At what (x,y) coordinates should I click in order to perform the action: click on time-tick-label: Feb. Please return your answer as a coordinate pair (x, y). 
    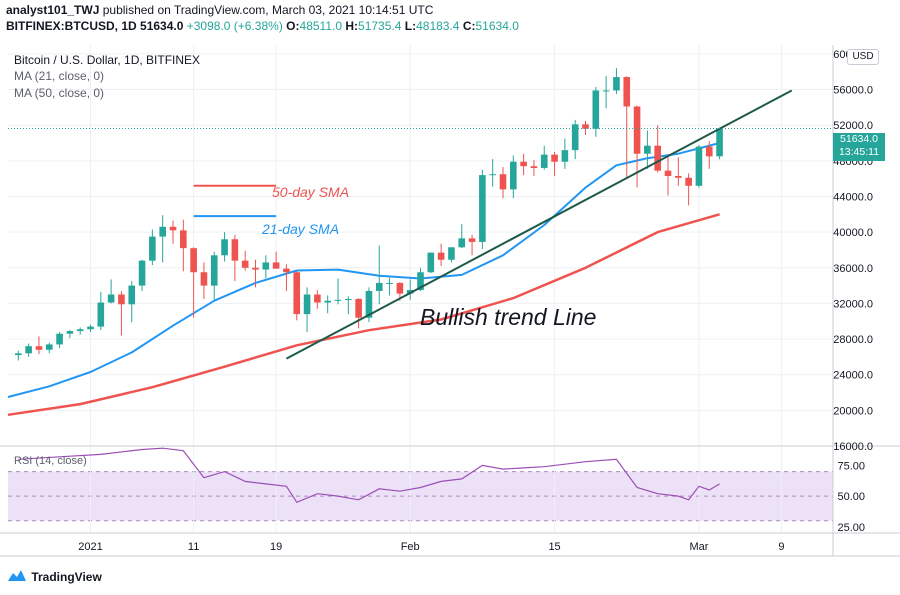
    Looking at the image, I should click on (410, 547).